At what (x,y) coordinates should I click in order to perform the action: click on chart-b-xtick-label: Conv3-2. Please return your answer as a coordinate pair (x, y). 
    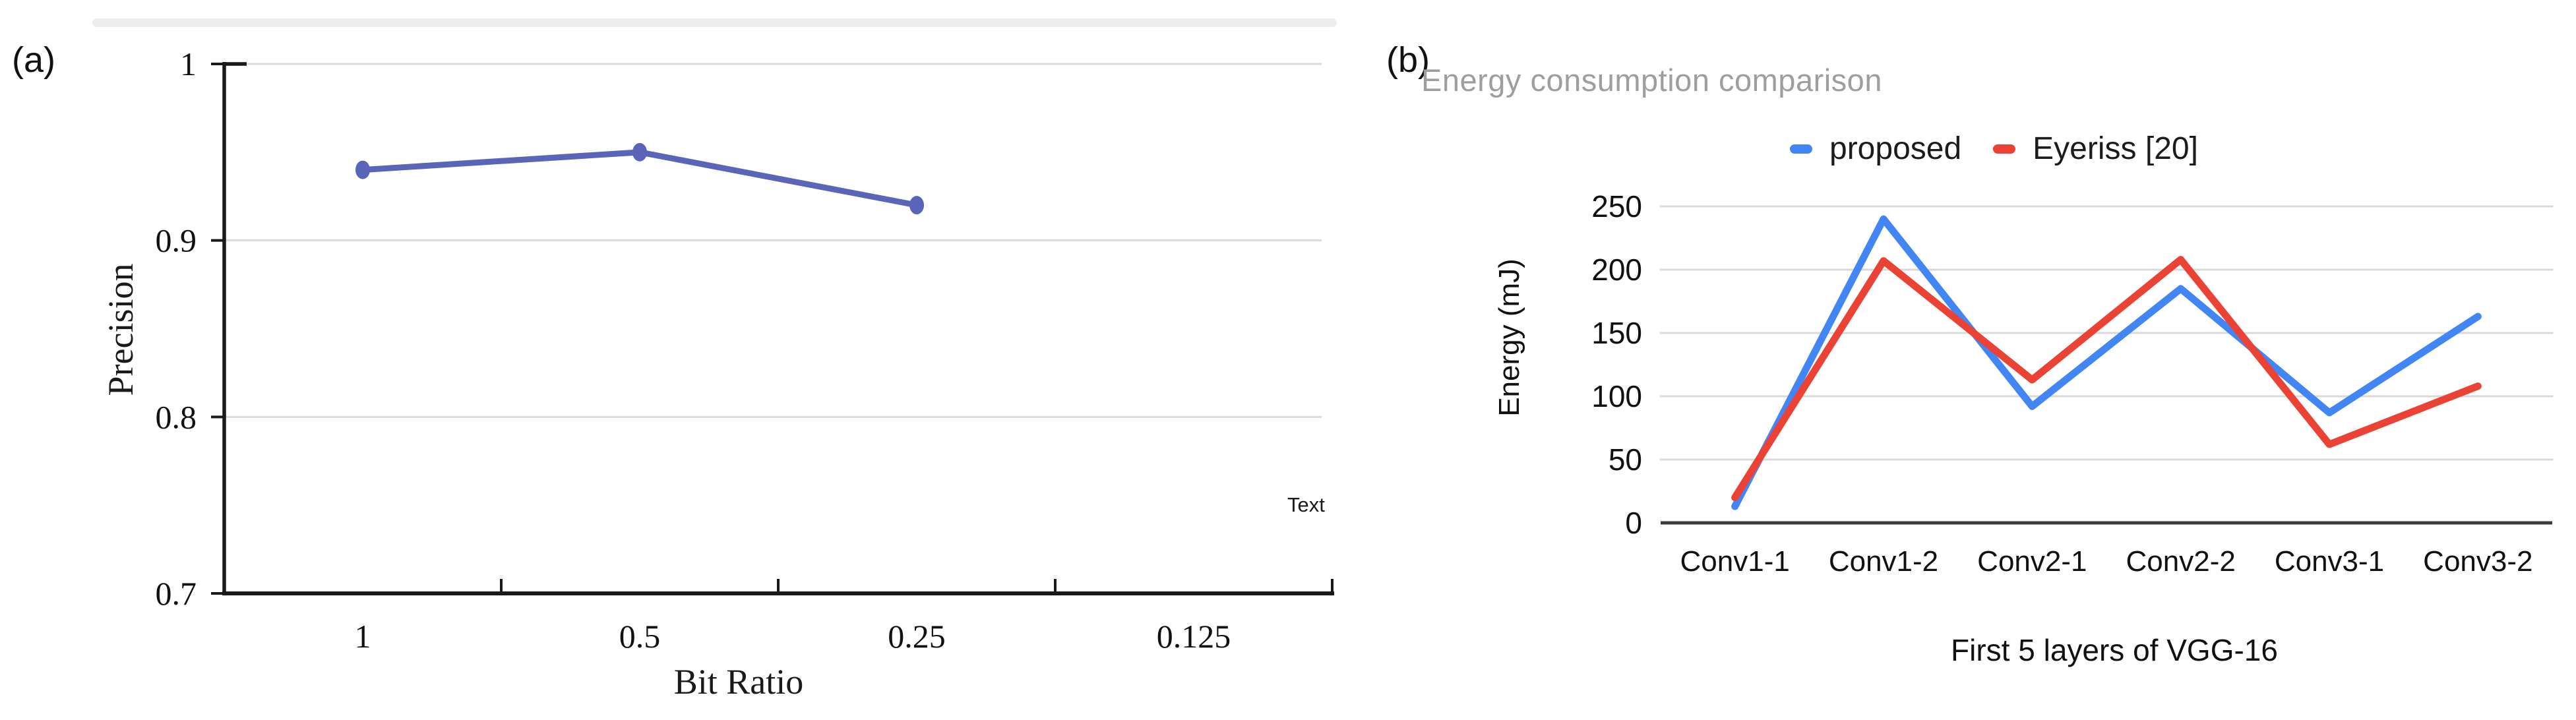
    Looking at the image, I should click on (2477, 561).